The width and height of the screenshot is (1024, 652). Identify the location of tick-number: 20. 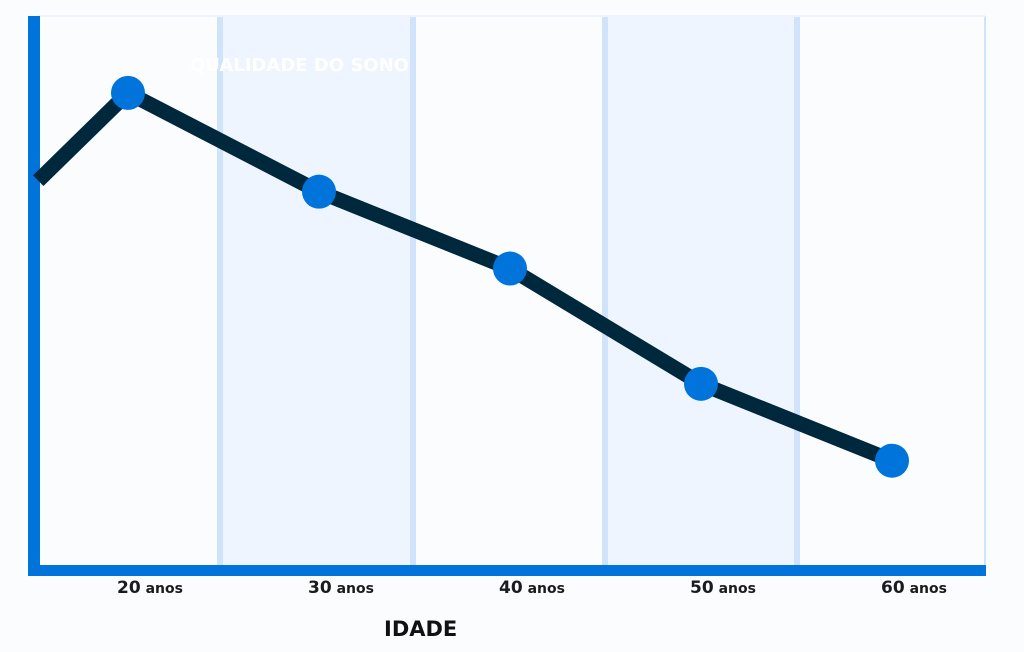
(129, 588).